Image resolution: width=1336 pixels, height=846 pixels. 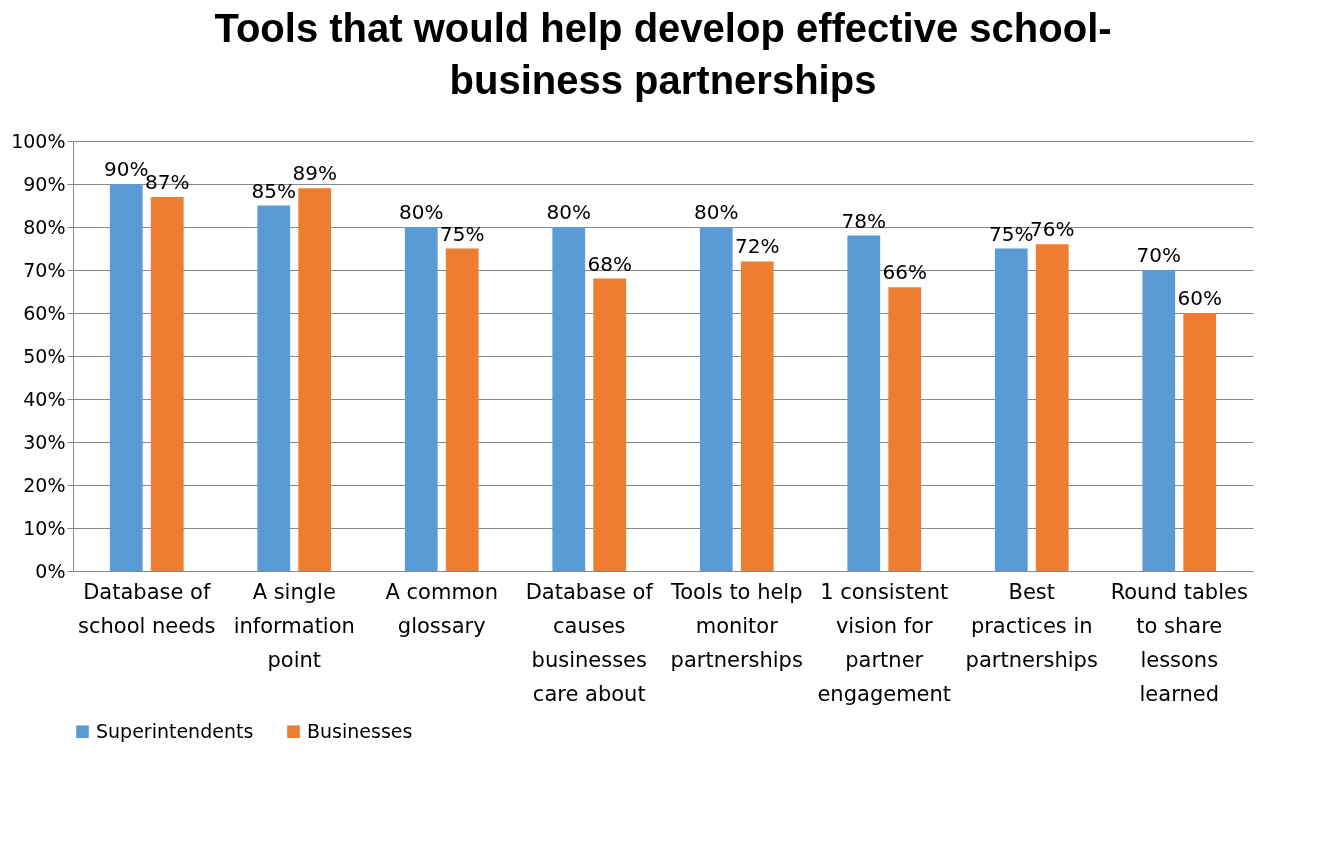 What do you see at coordinates (609, 263) in the screenshot?
I see `data-label: 68%` at bounding box center [609, 263].